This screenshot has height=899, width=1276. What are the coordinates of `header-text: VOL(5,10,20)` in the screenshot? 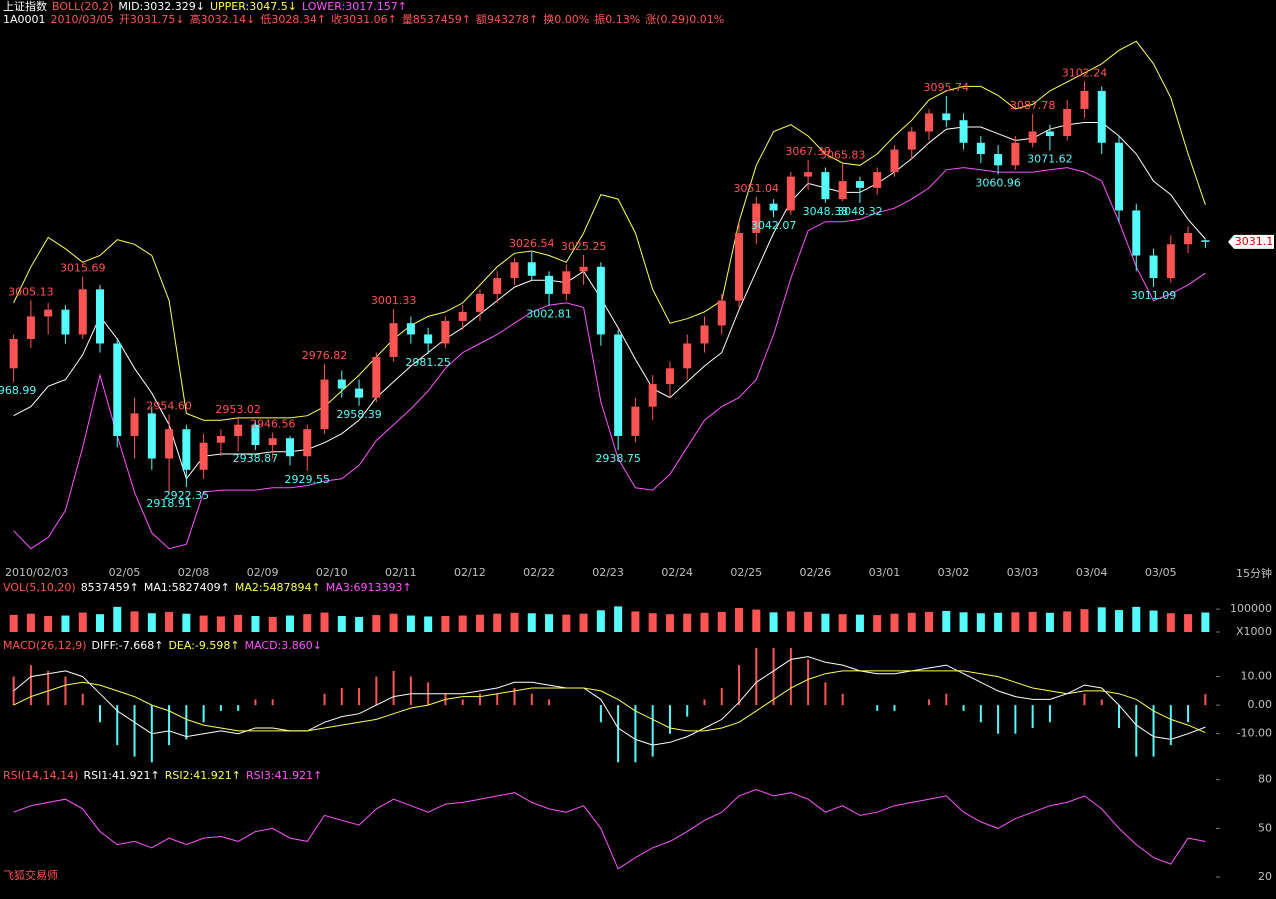 It's located at (39, 587).